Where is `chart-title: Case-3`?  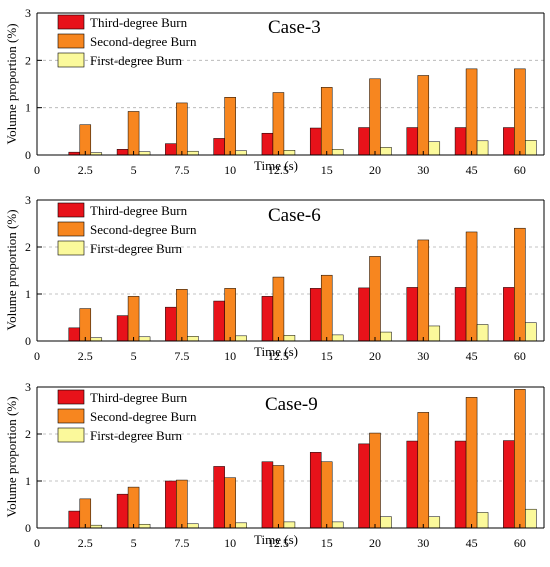 chart-title: Case-3 is located at coordinates (294, 27).